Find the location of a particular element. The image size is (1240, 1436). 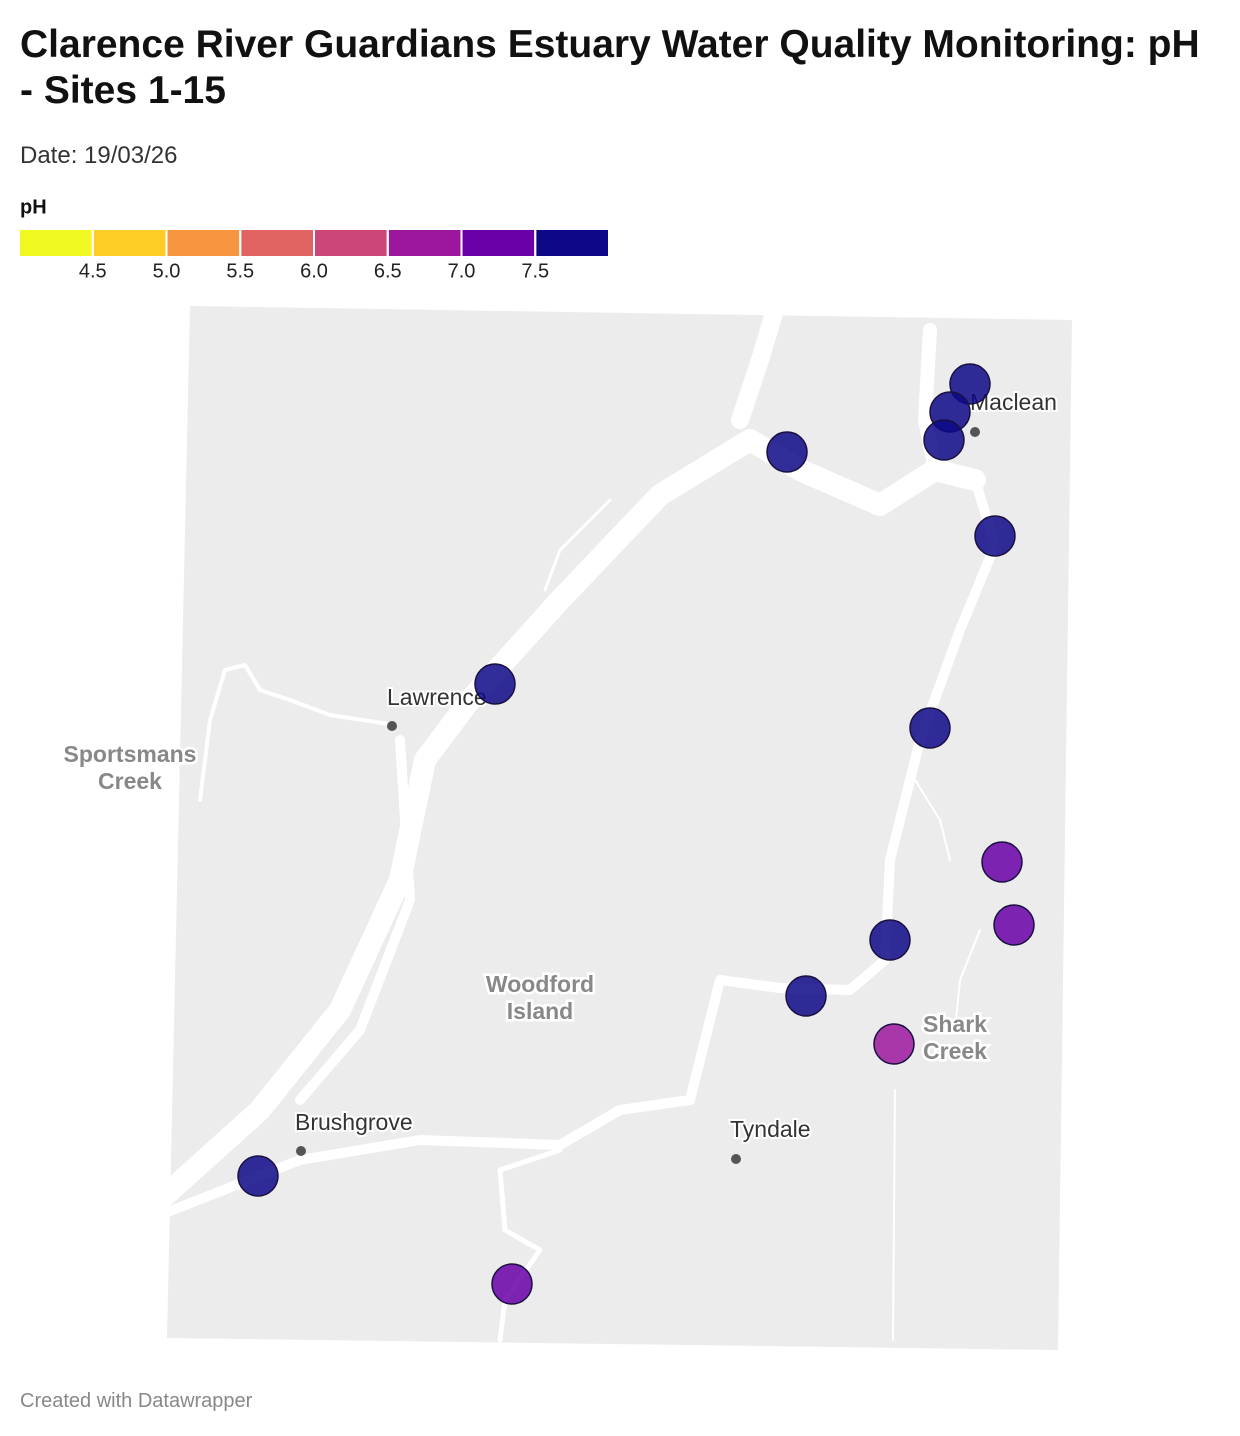

area-label: Island is located at coordinates (540, 1011).